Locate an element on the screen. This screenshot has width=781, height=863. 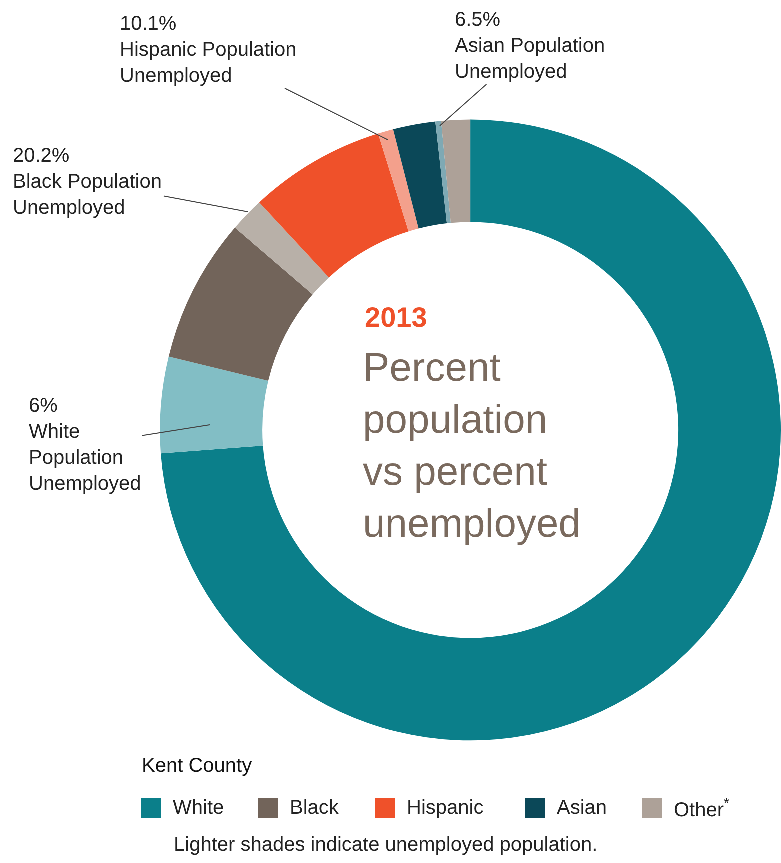
legend-label: Other$^{*}$ is located at coordinates (702, 808).